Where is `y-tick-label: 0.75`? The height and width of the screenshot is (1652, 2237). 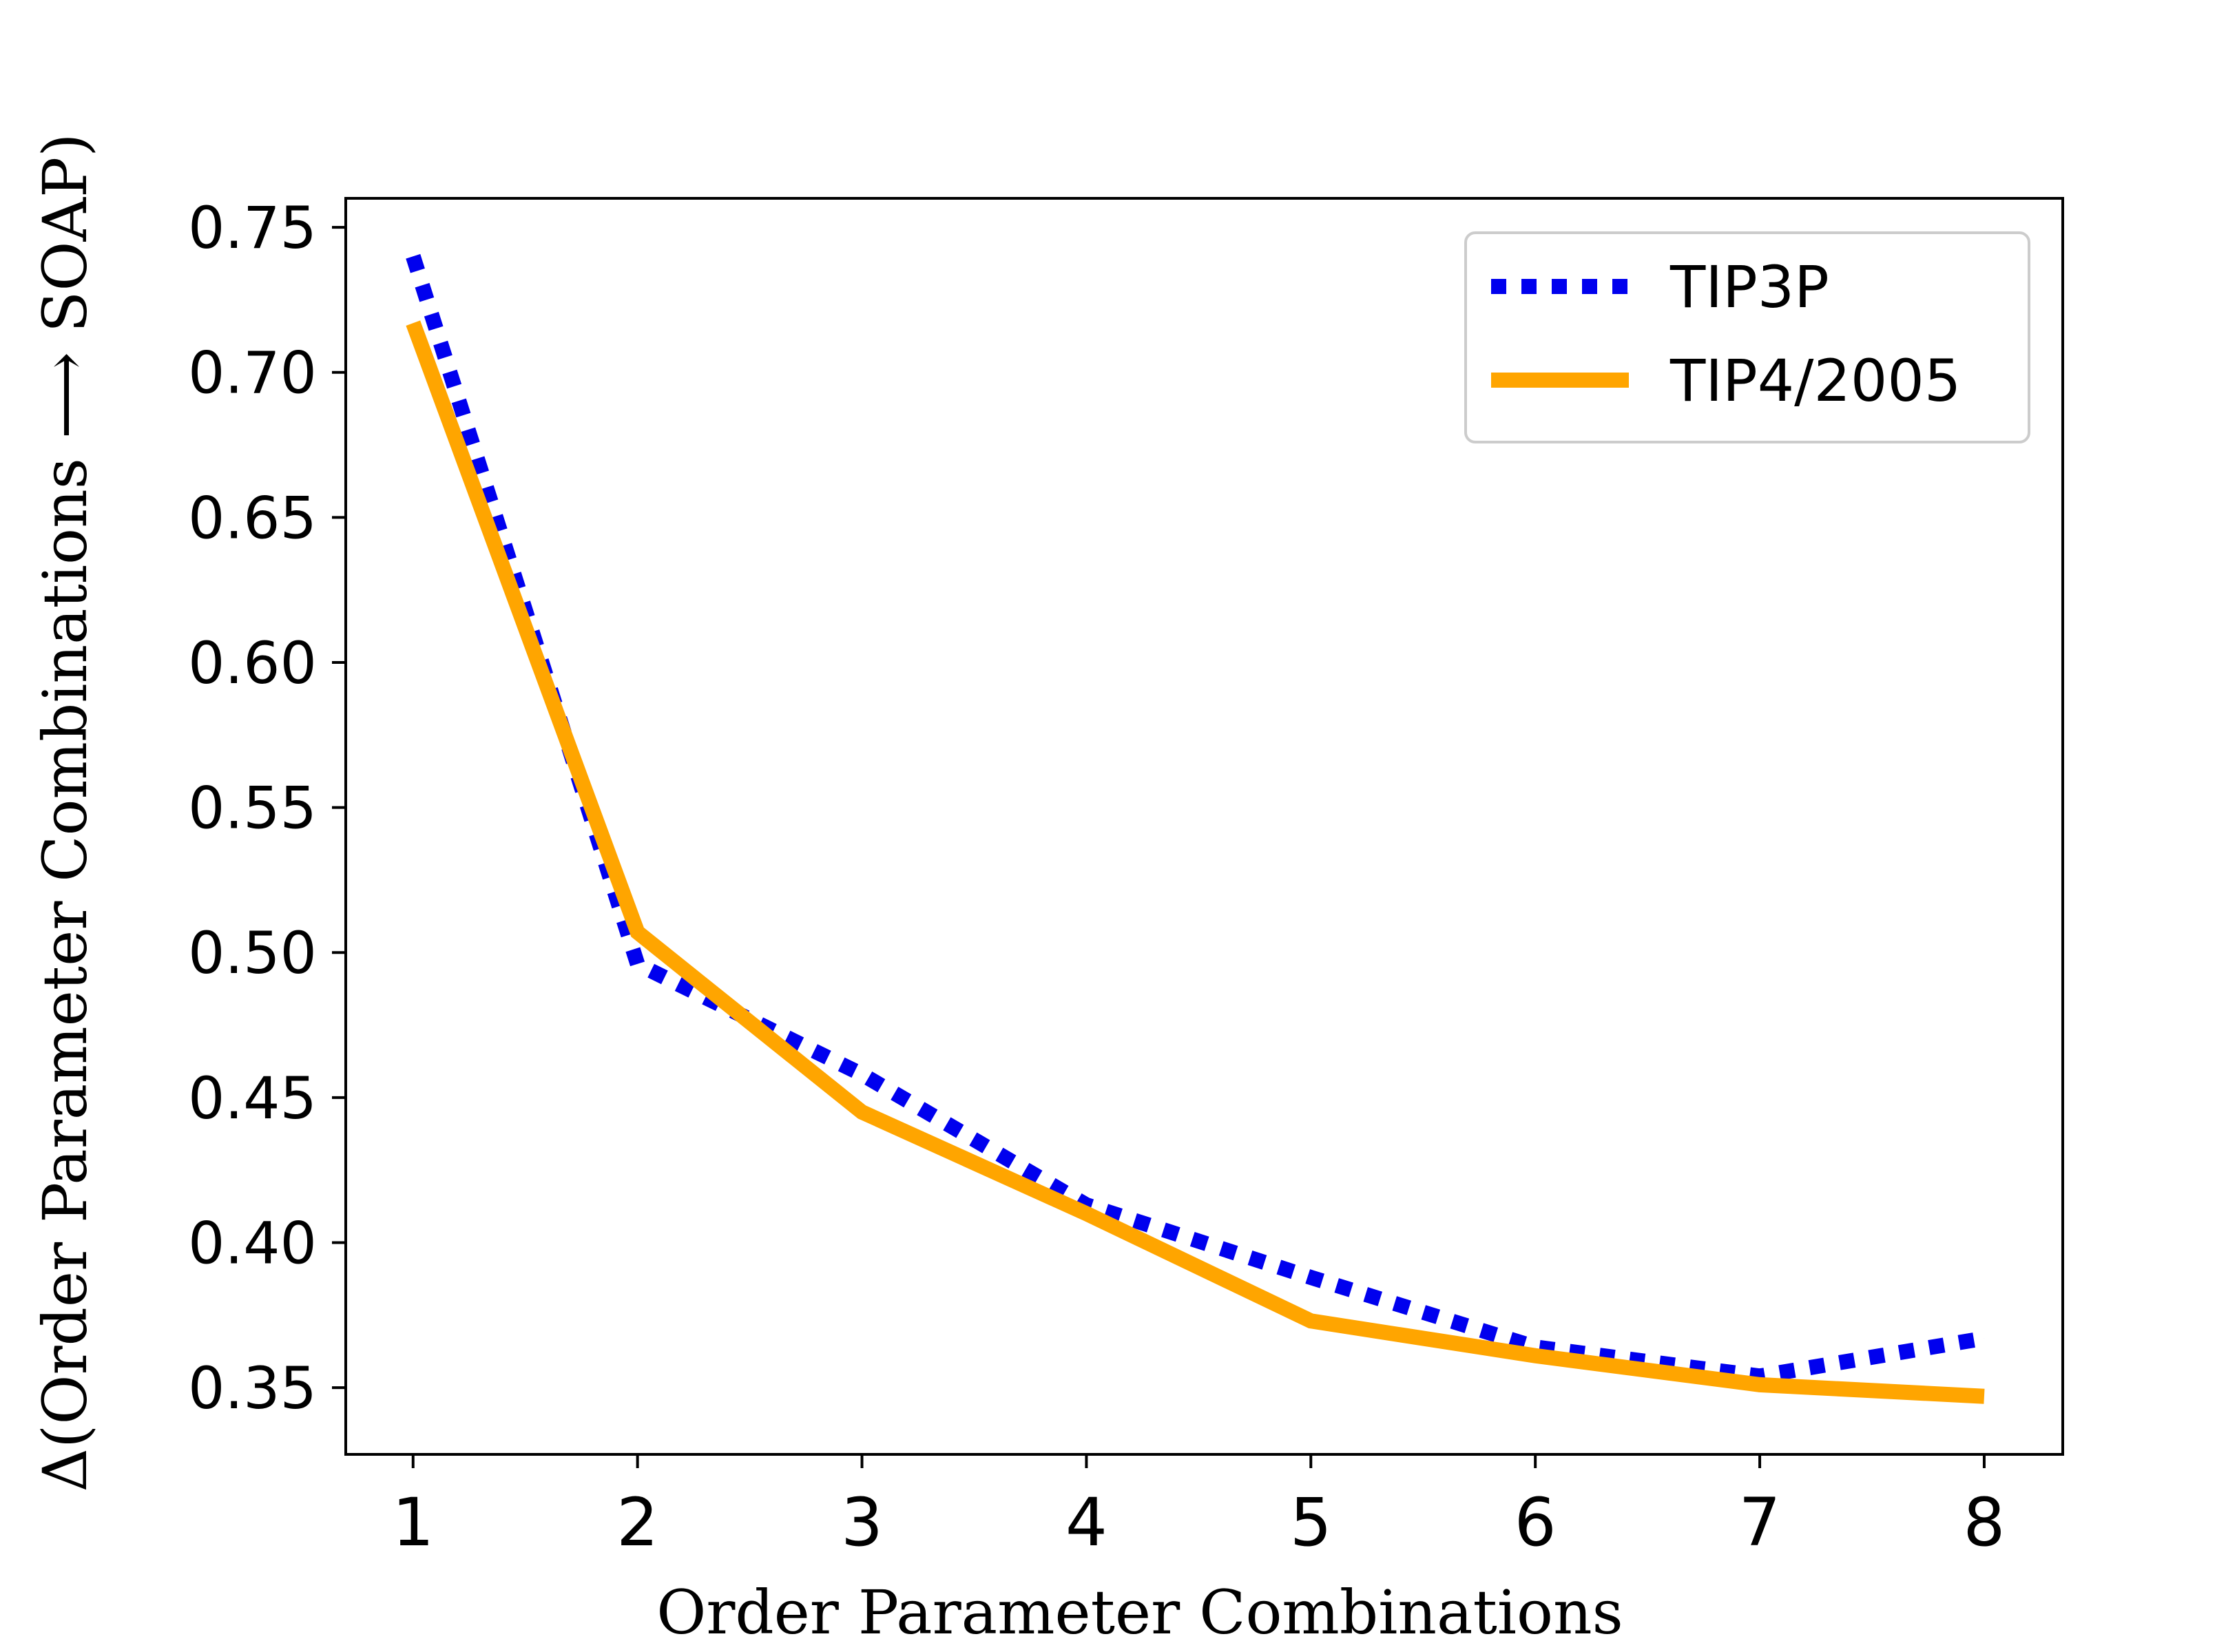
y-tick-label: 0.75 is located at coordinates (253, 228).